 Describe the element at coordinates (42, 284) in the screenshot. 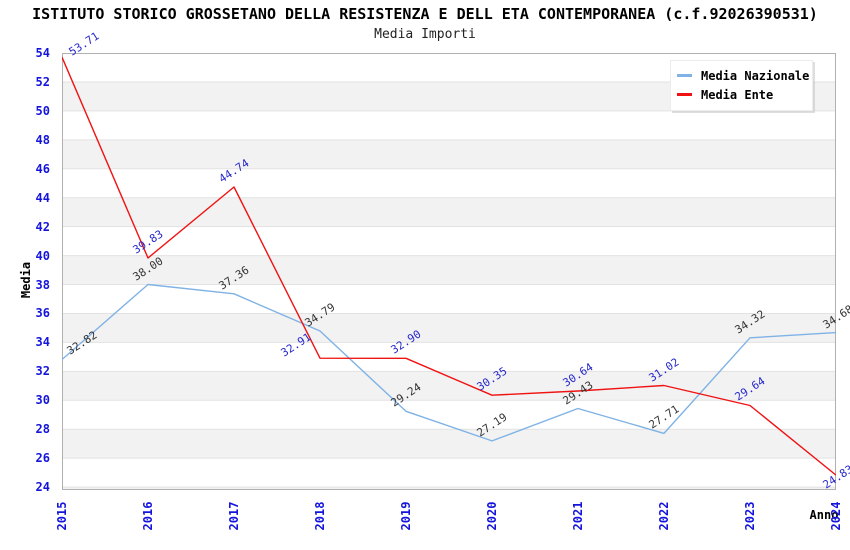

I see `y-tick-label: 38` at that location.